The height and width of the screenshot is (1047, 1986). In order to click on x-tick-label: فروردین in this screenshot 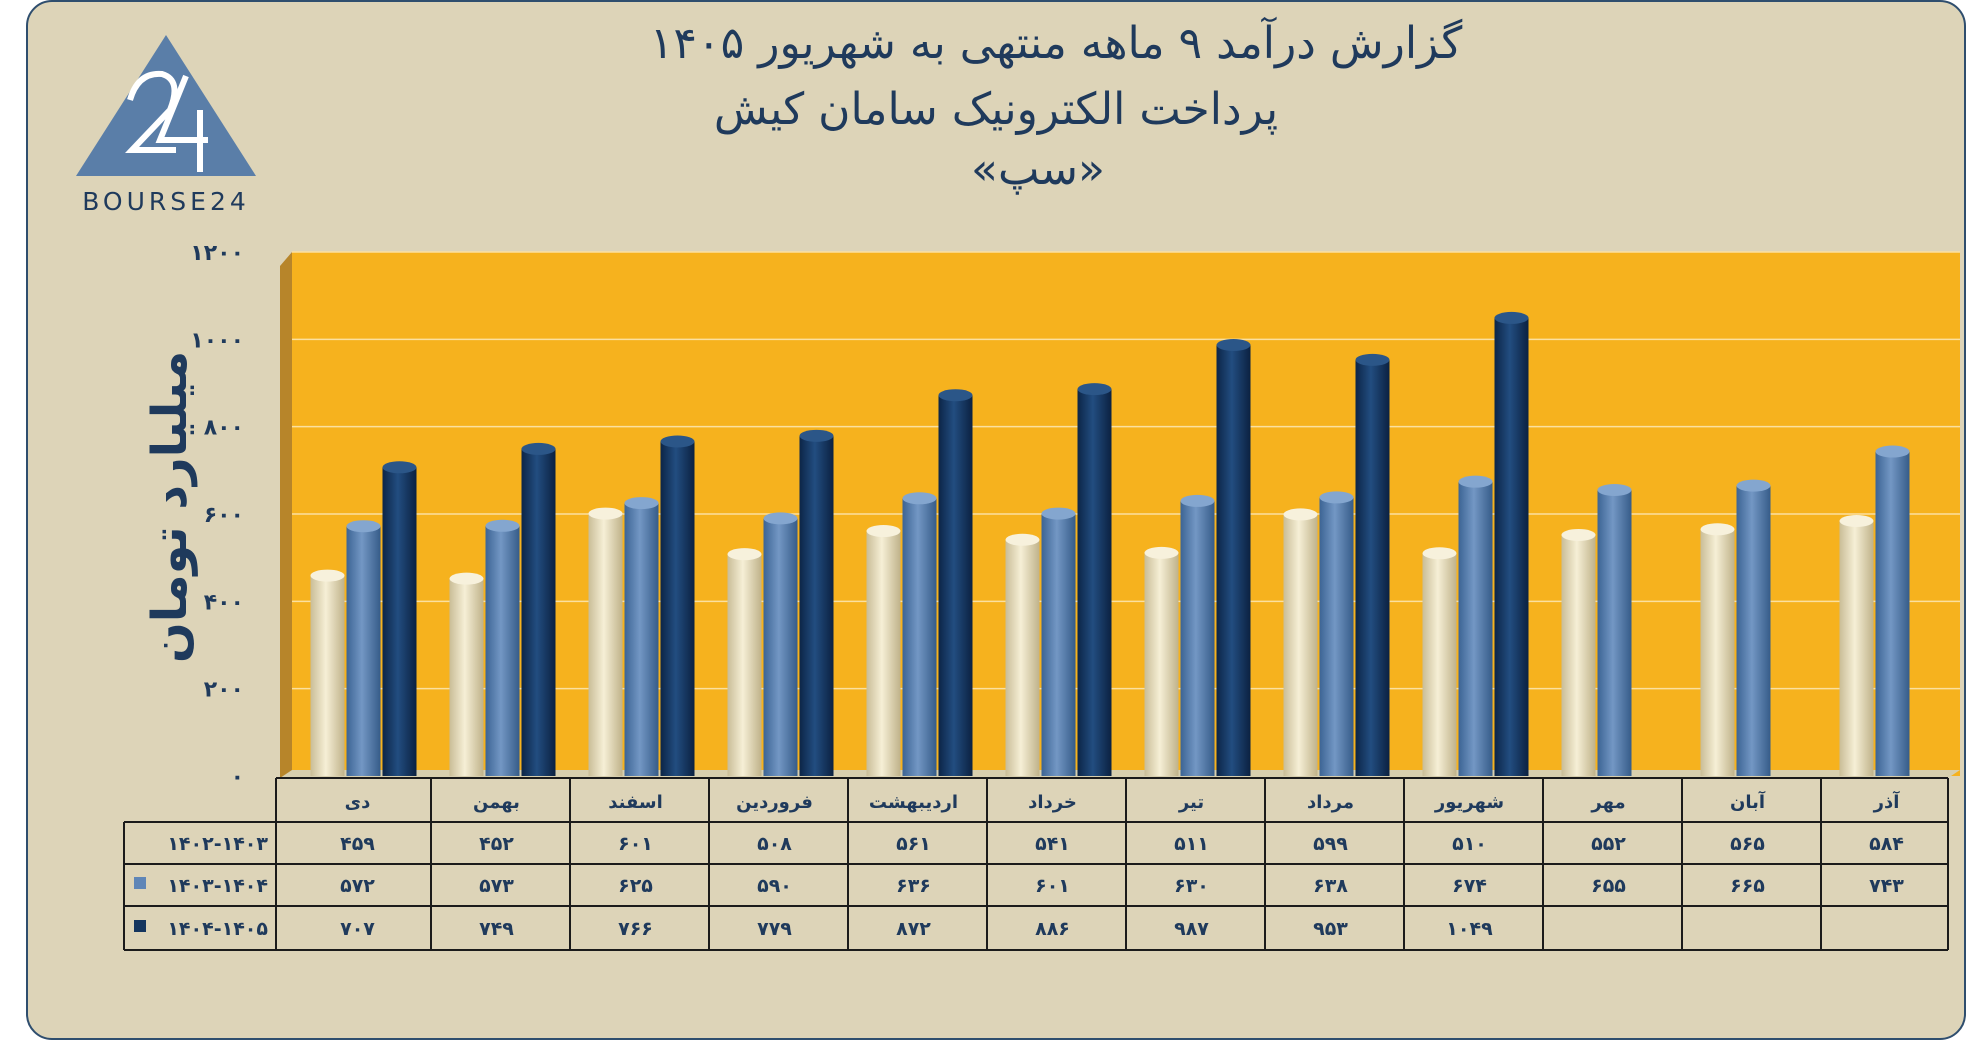, I will do `click(774, 802)`.